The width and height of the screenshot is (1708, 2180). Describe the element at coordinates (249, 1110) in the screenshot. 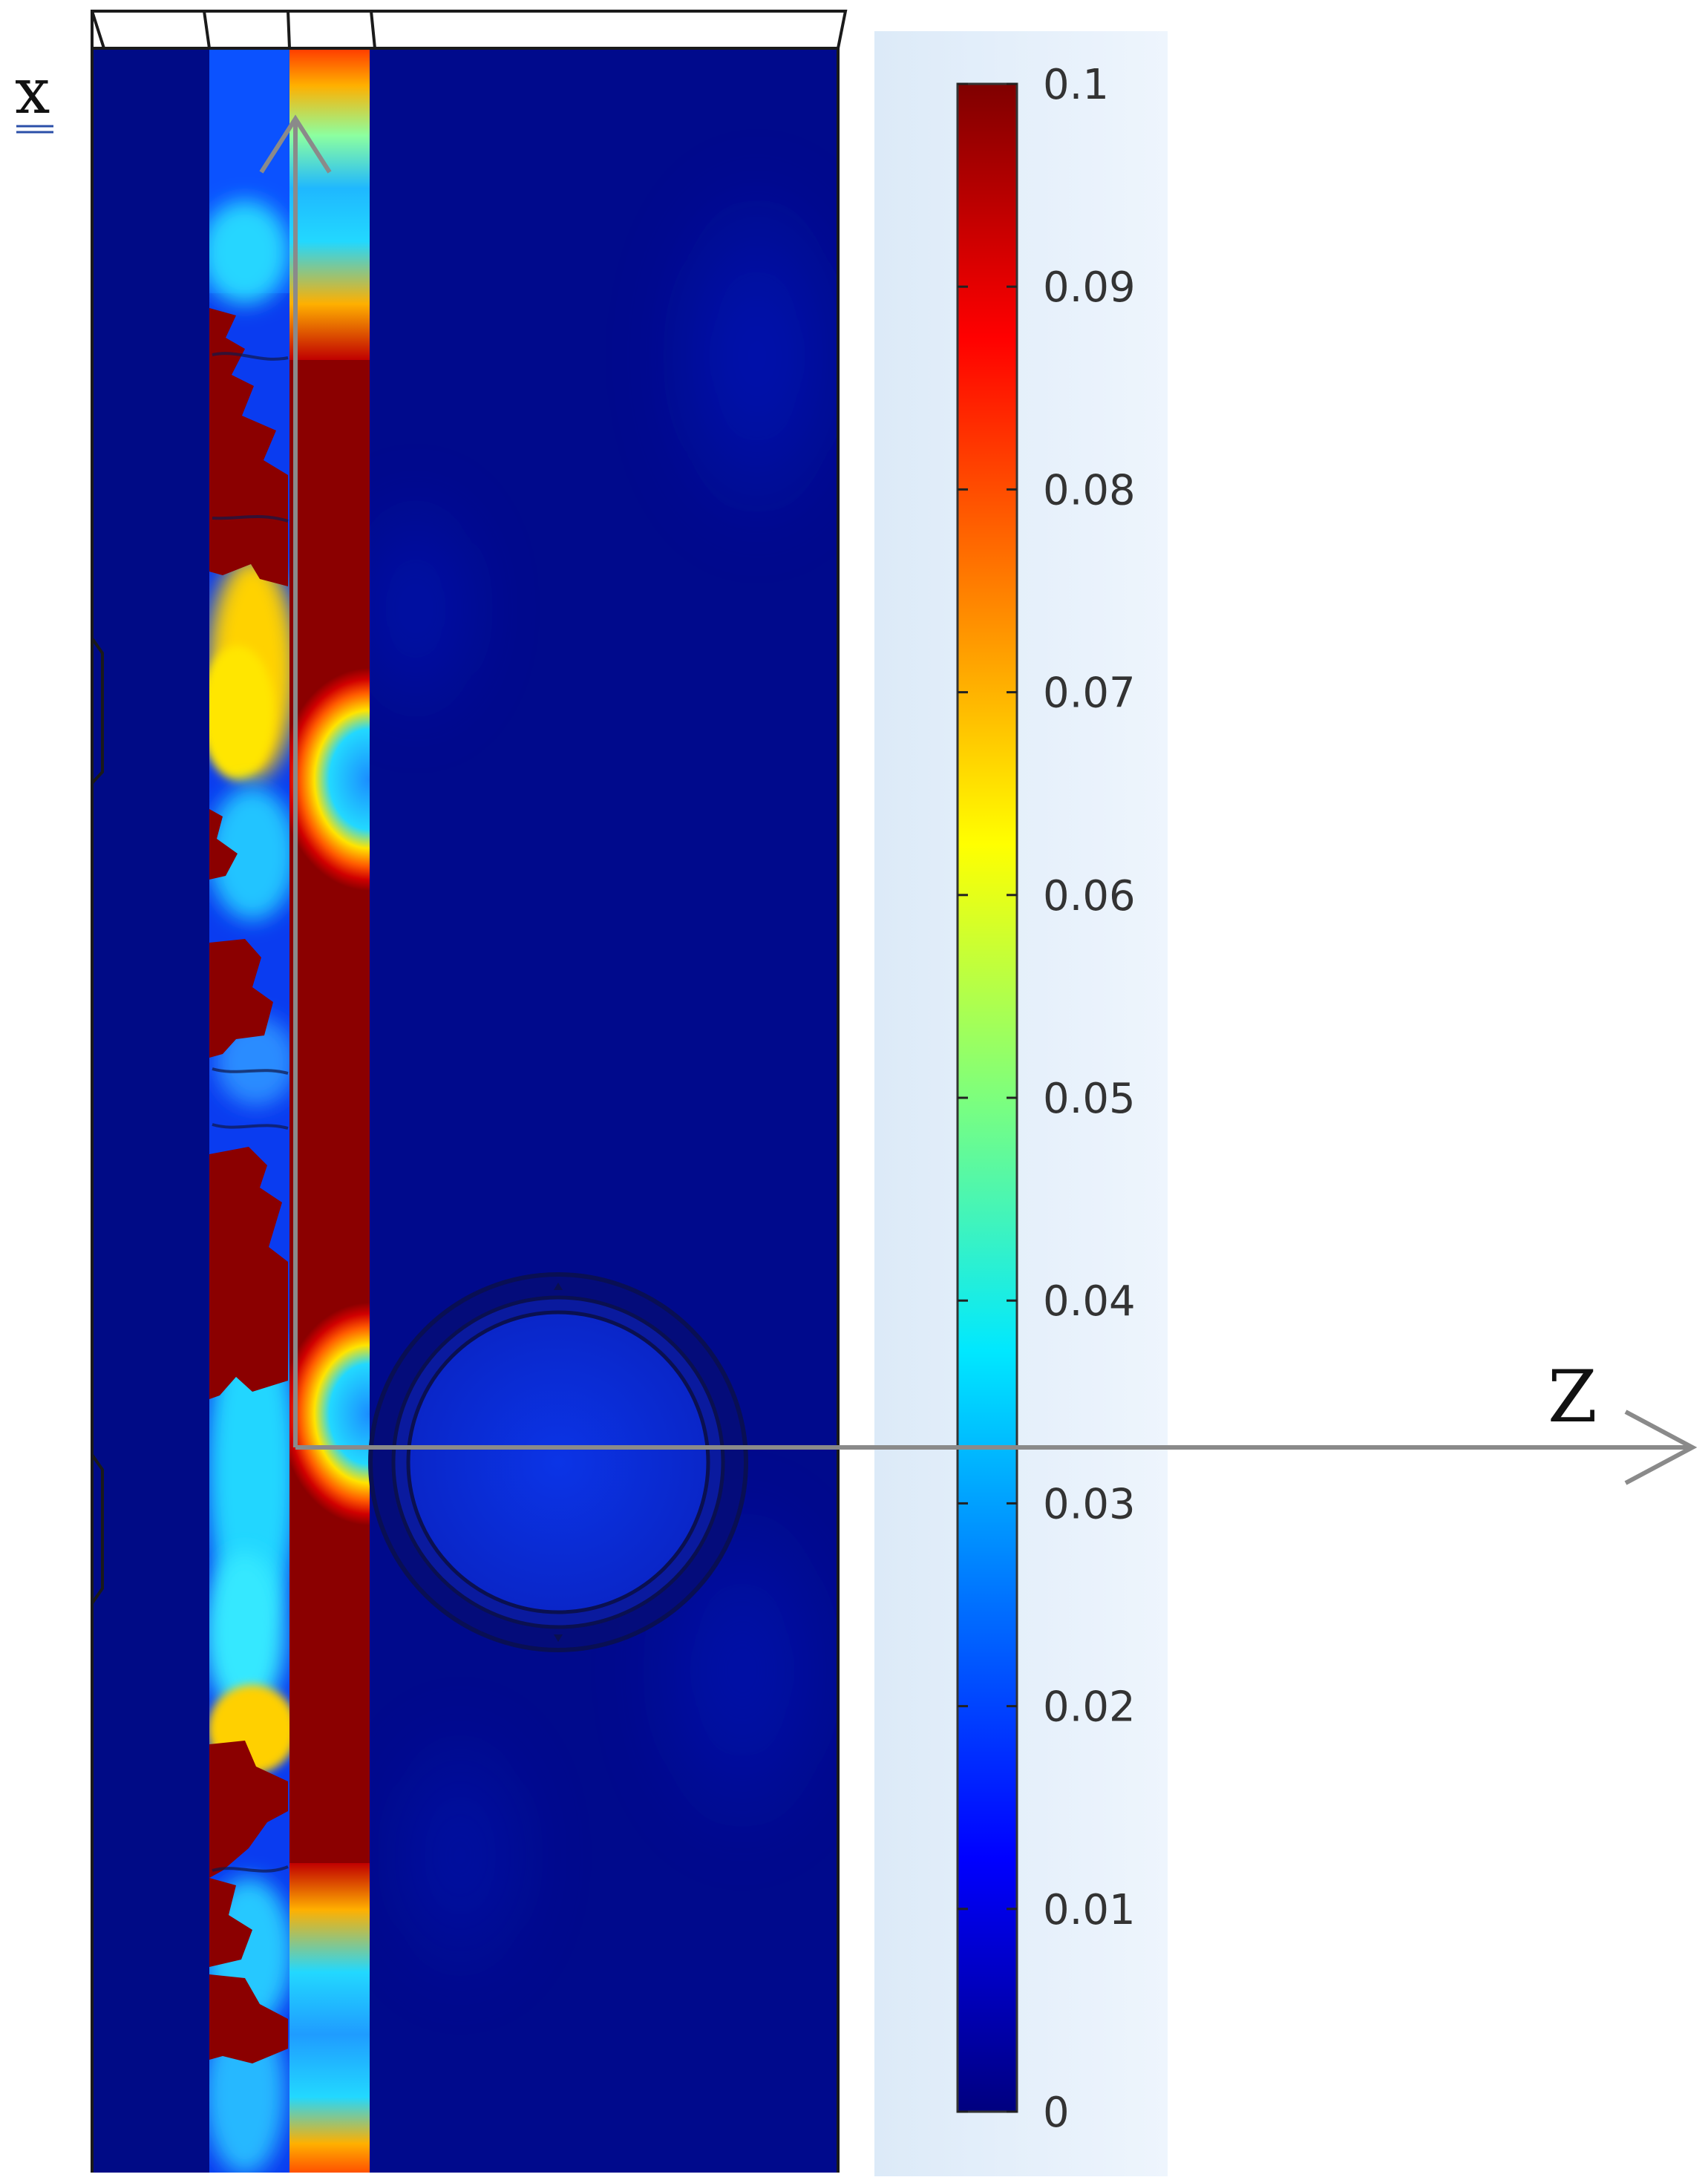

I see `middle-layer` at that location.